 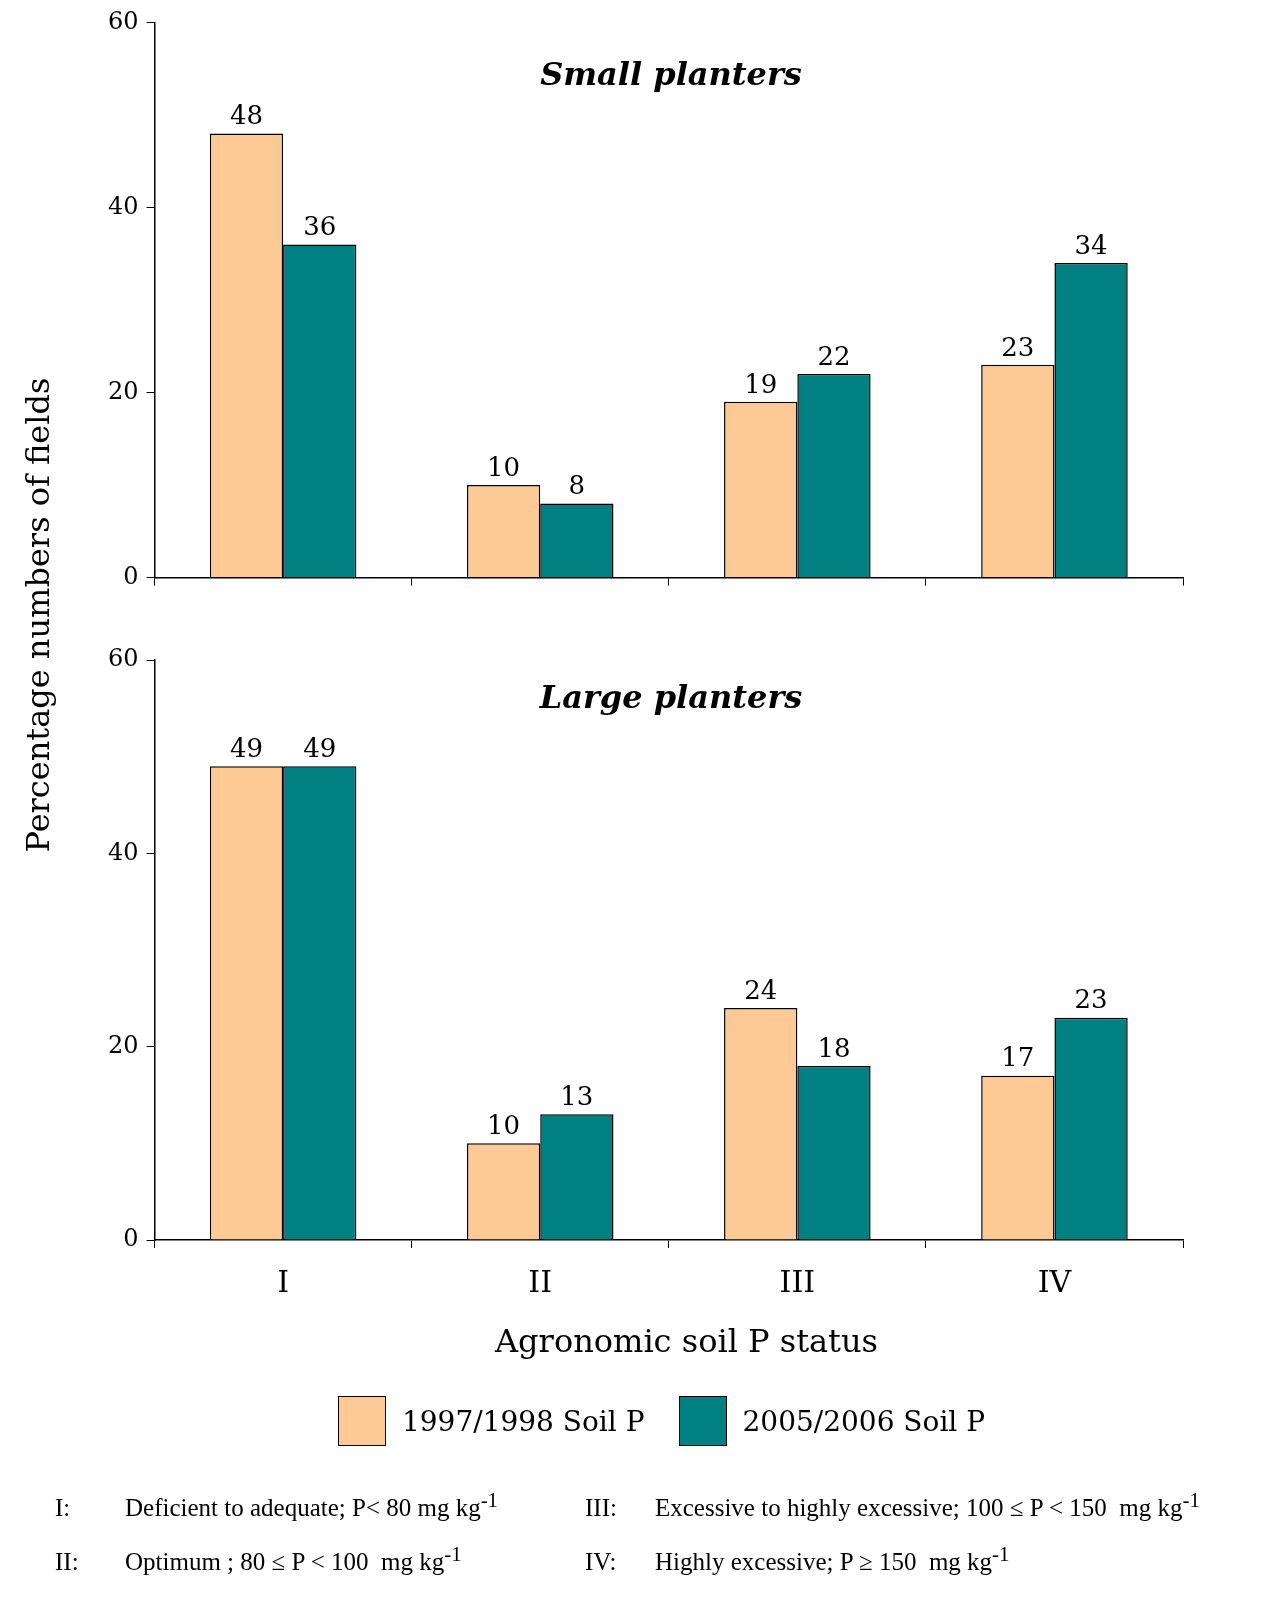 What do you see at coordinates (523, 1421) in the screenshot?
I see `legend-label: 1997/1998 Soil P` at bounding box center [523, 1421].